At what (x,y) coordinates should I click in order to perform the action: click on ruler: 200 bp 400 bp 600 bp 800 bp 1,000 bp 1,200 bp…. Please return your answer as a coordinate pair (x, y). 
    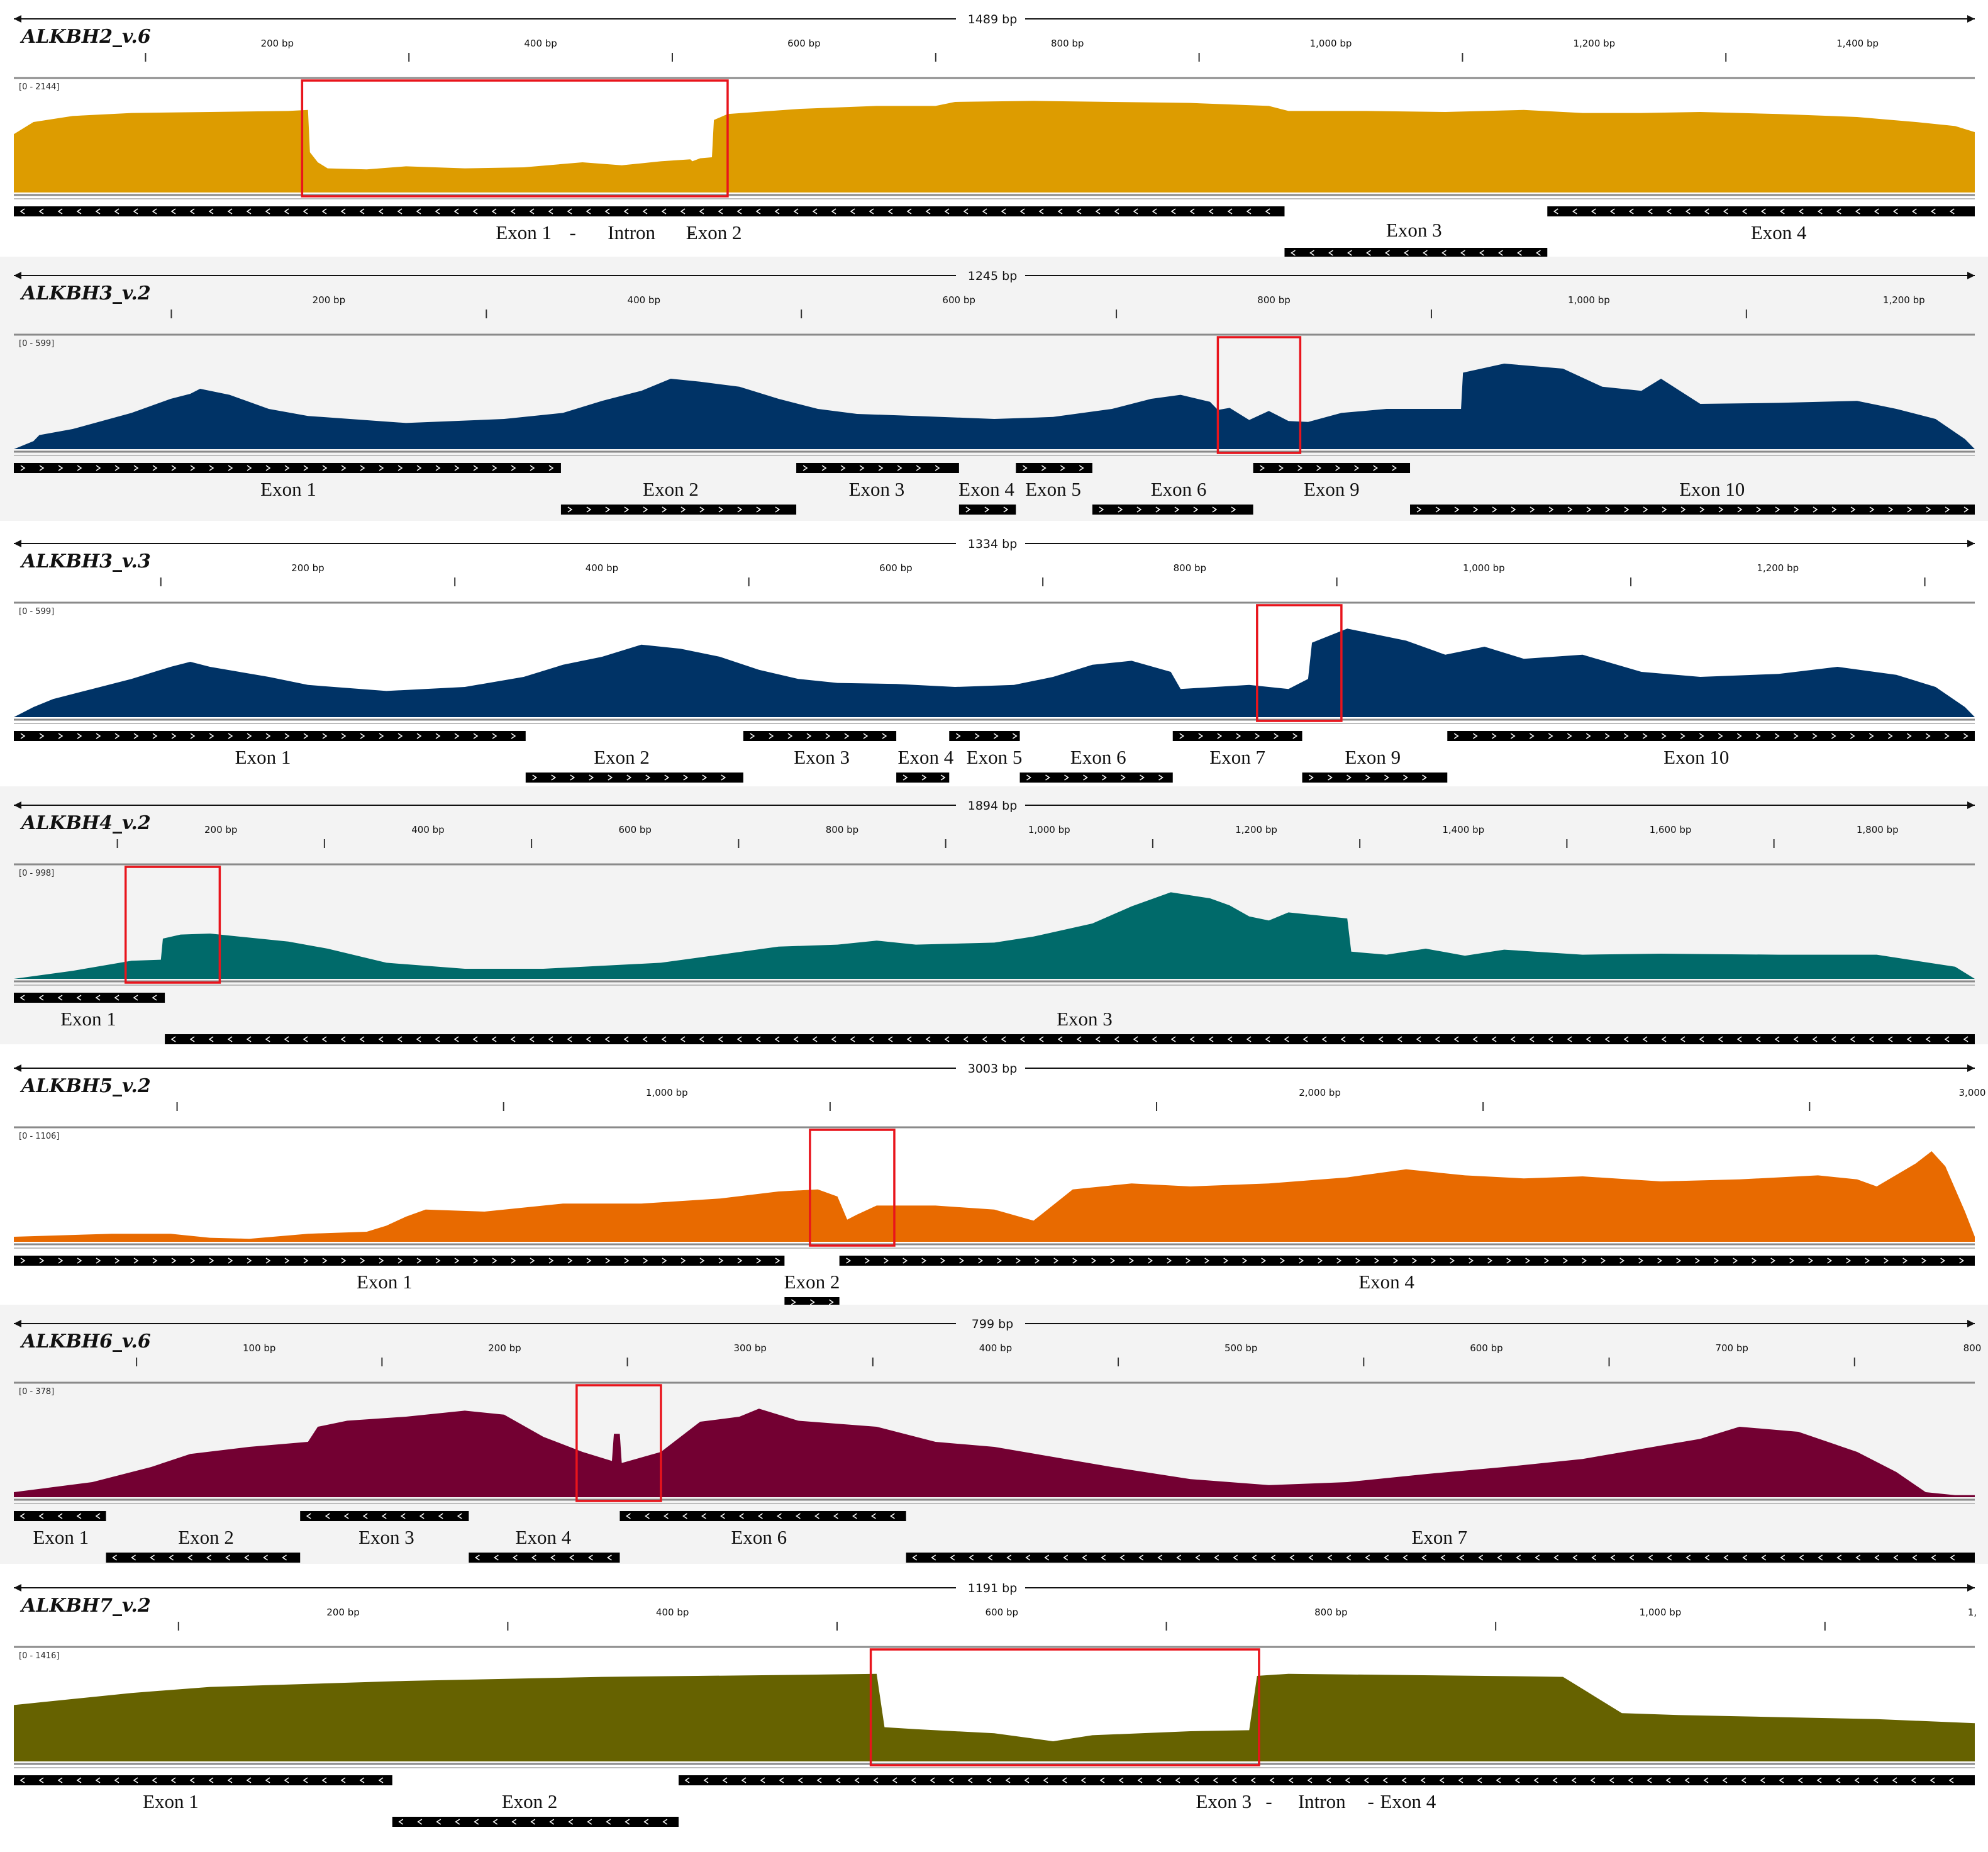
    Looking at the image, I should click on (1007, 836).